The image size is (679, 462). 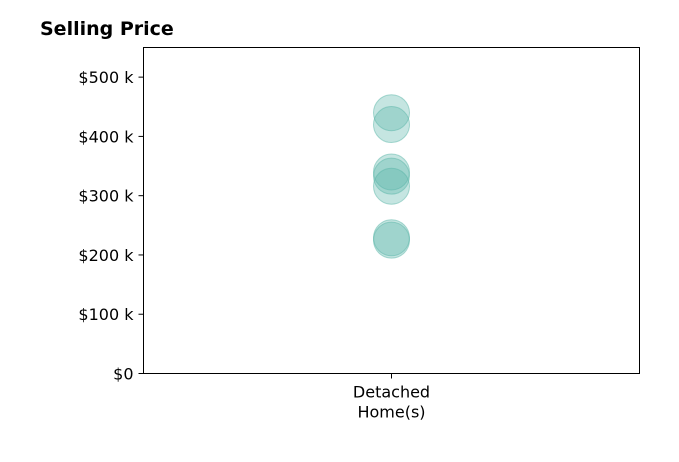 I want to click on data-points, so click(x=391, y=176).